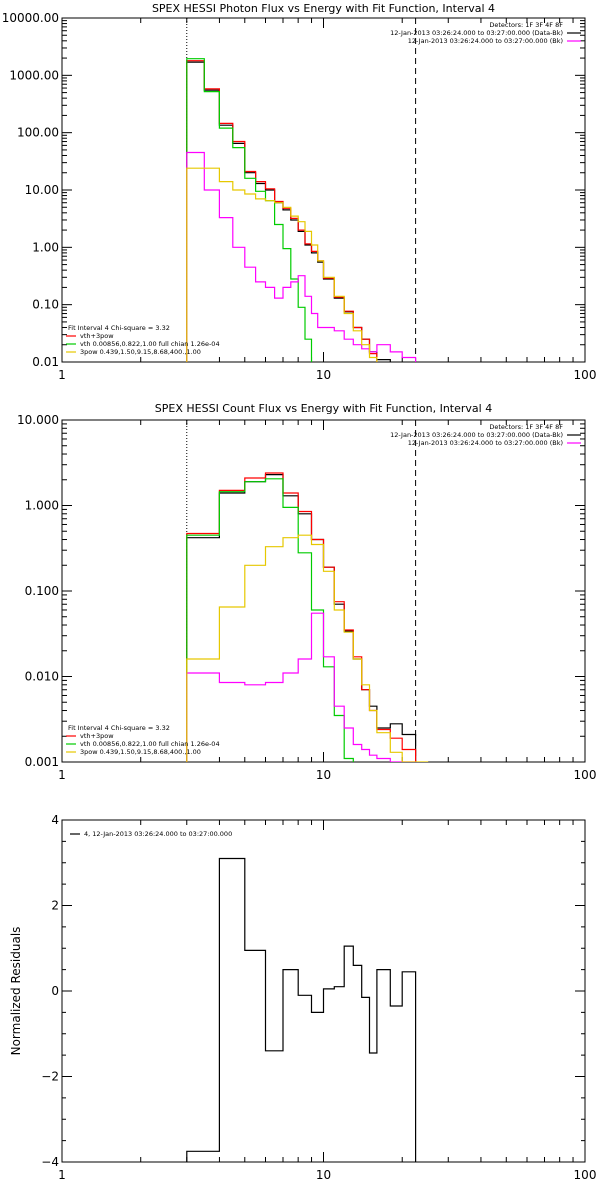 This screenshot has width=600, height=1204. Describe the element at coordinates (42, 677) in the screenshot. I see `y-tick-label: 0.010` at that location.